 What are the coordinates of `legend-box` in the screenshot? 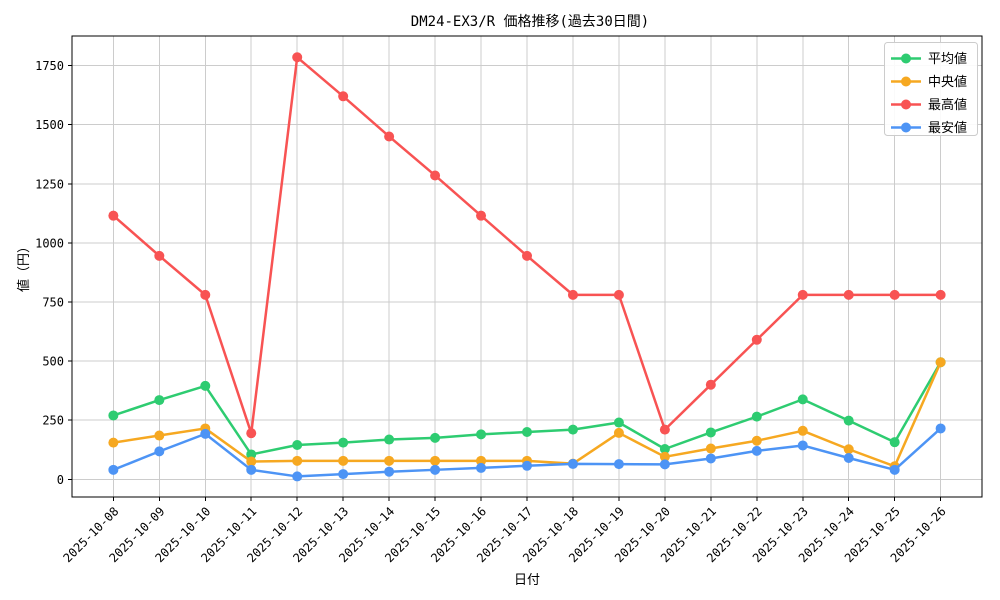 It's located at (931, 89).